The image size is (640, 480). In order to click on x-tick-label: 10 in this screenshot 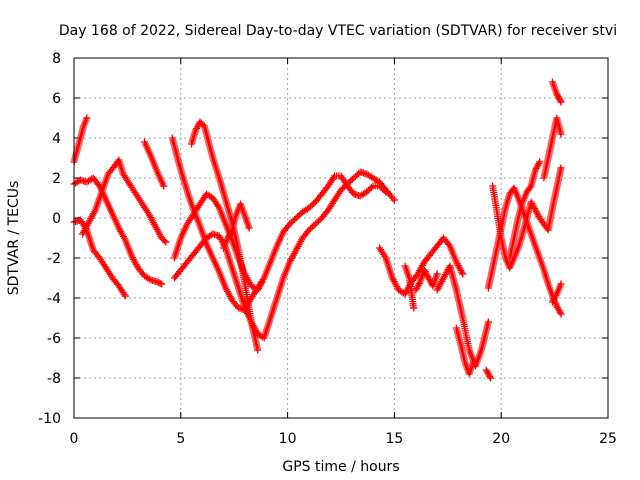, I will do `click(288, 439)`.